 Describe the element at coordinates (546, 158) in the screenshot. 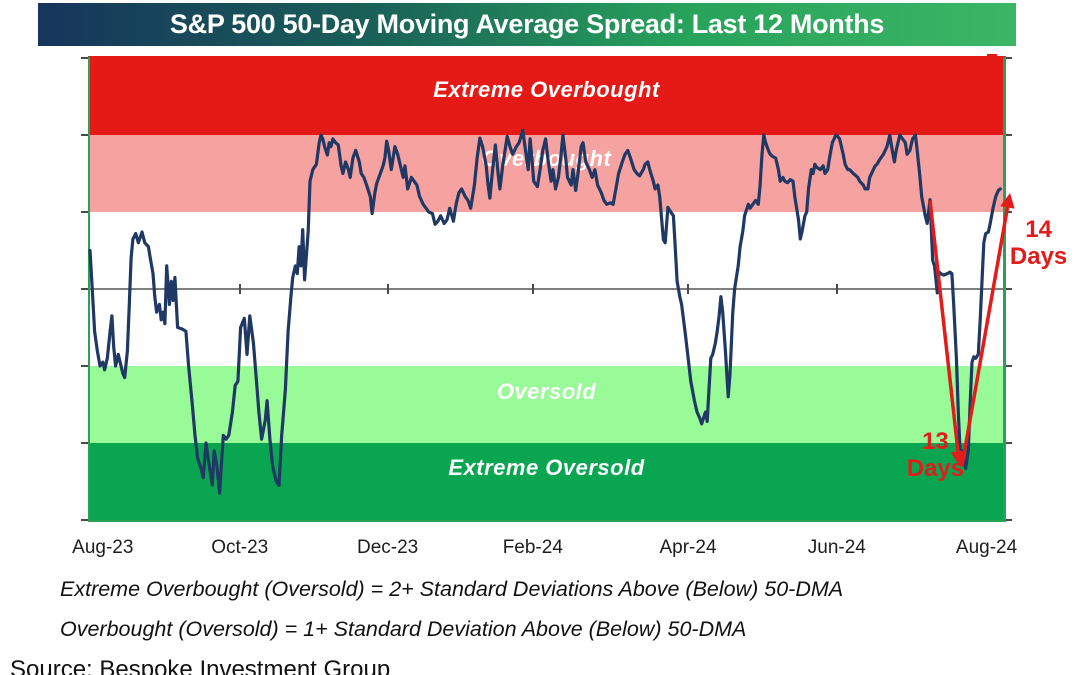

I see `band-label-overbought: Overbought` at that location.